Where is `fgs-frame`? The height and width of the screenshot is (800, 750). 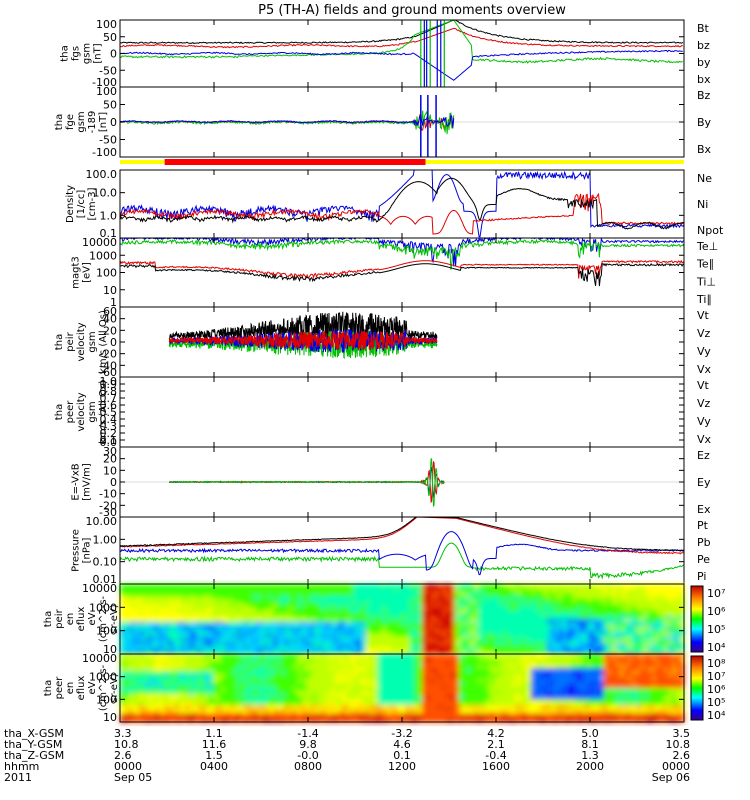 fgs-frame is located at coordinates (402, 53).